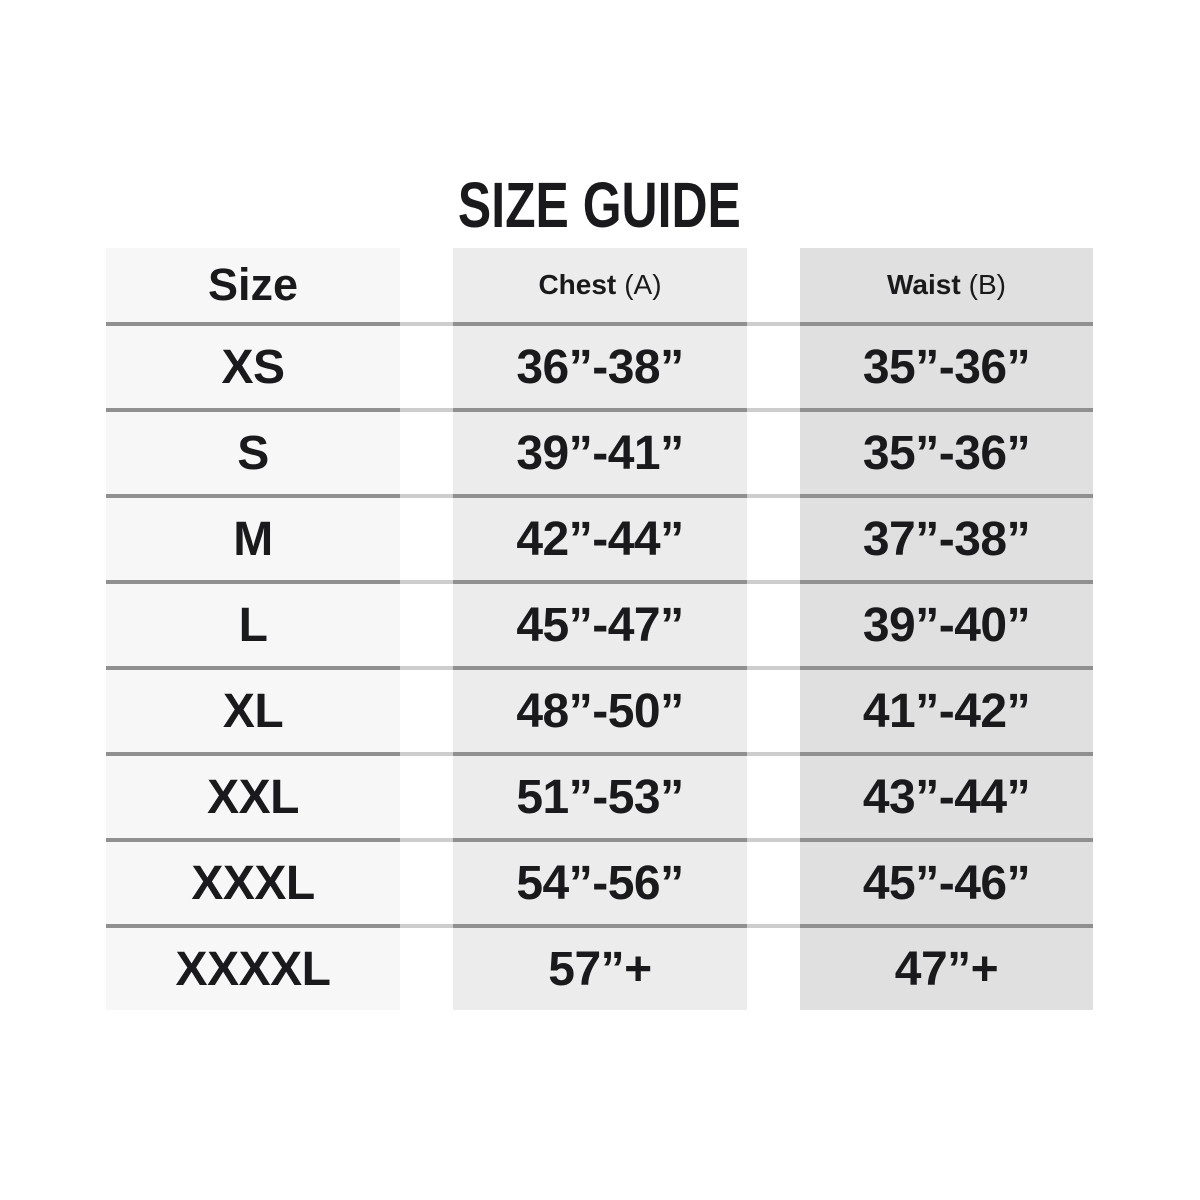 The width and height of the screenshot is (1200, 1200). I want to click on page-title: SIZE GUIDE, so click(599, 205).